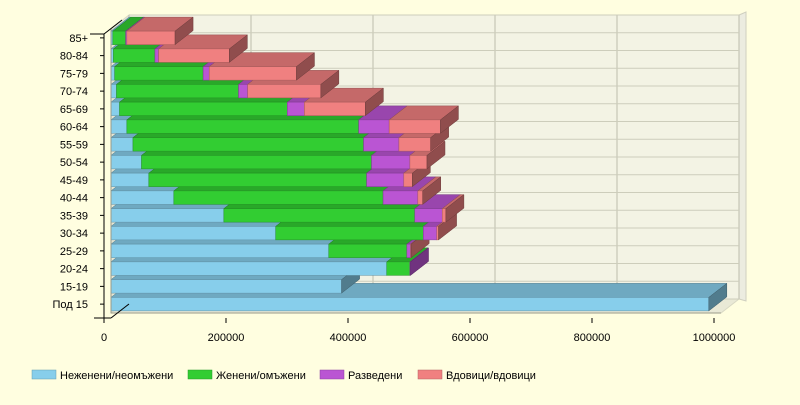  I want to click on bar-75-79-Вдовици/вдовици, so click(252, 73).